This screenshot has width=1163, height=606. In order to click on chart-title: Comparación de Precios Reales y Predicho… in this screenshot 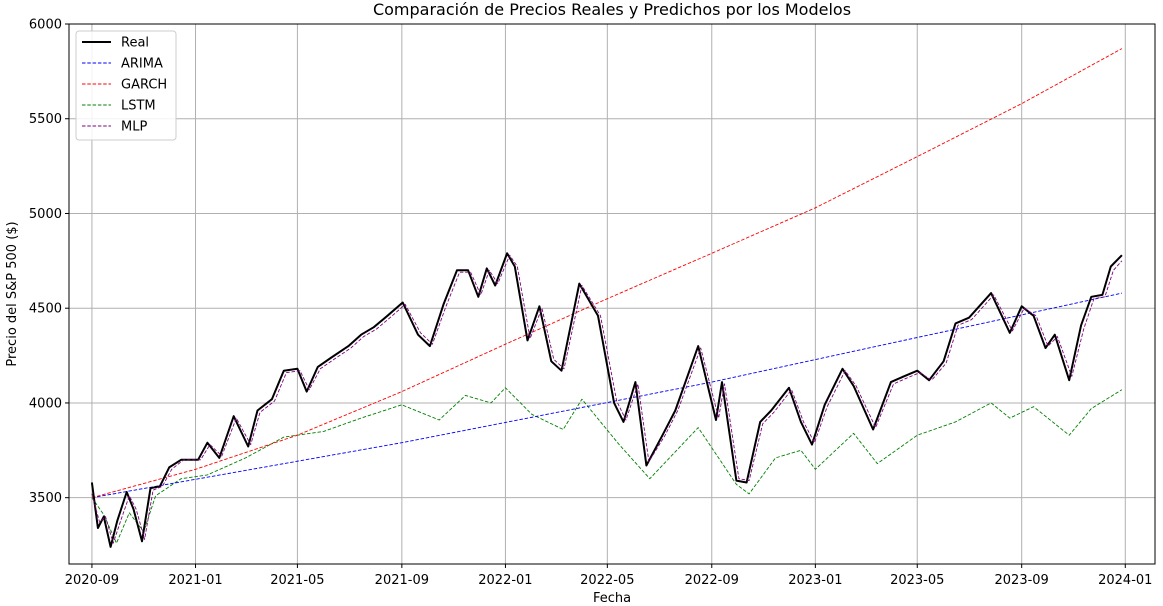, I will do `click(612, 9)`.